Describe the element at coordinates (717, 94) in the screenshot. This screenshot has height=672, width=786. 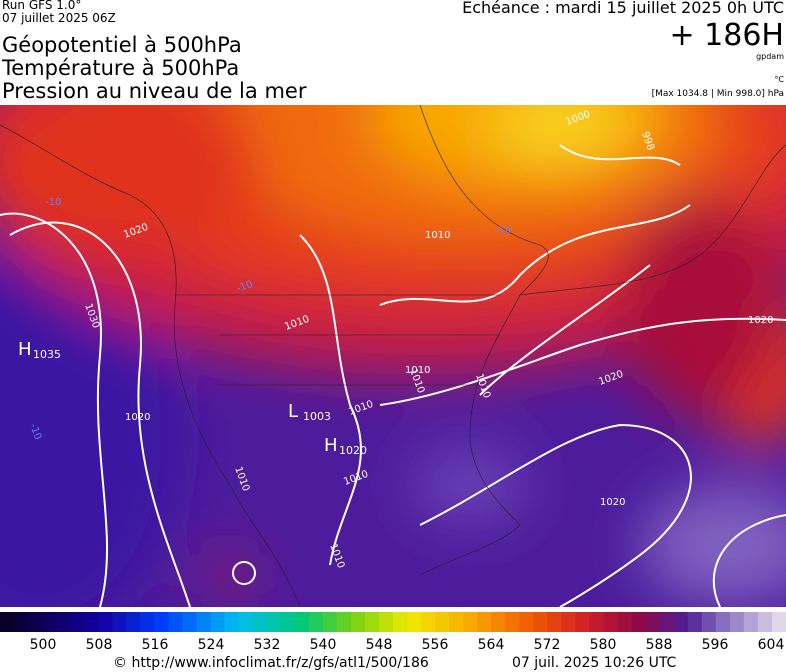
I see `pressure-range: [Max 1034.8 | Min 998.0] hPa` at that location.